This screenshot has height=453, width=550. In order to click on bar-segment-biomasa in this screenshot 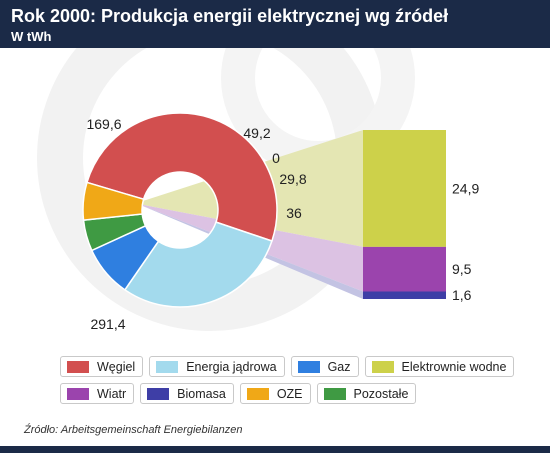, I will do `click(404, 295)`.